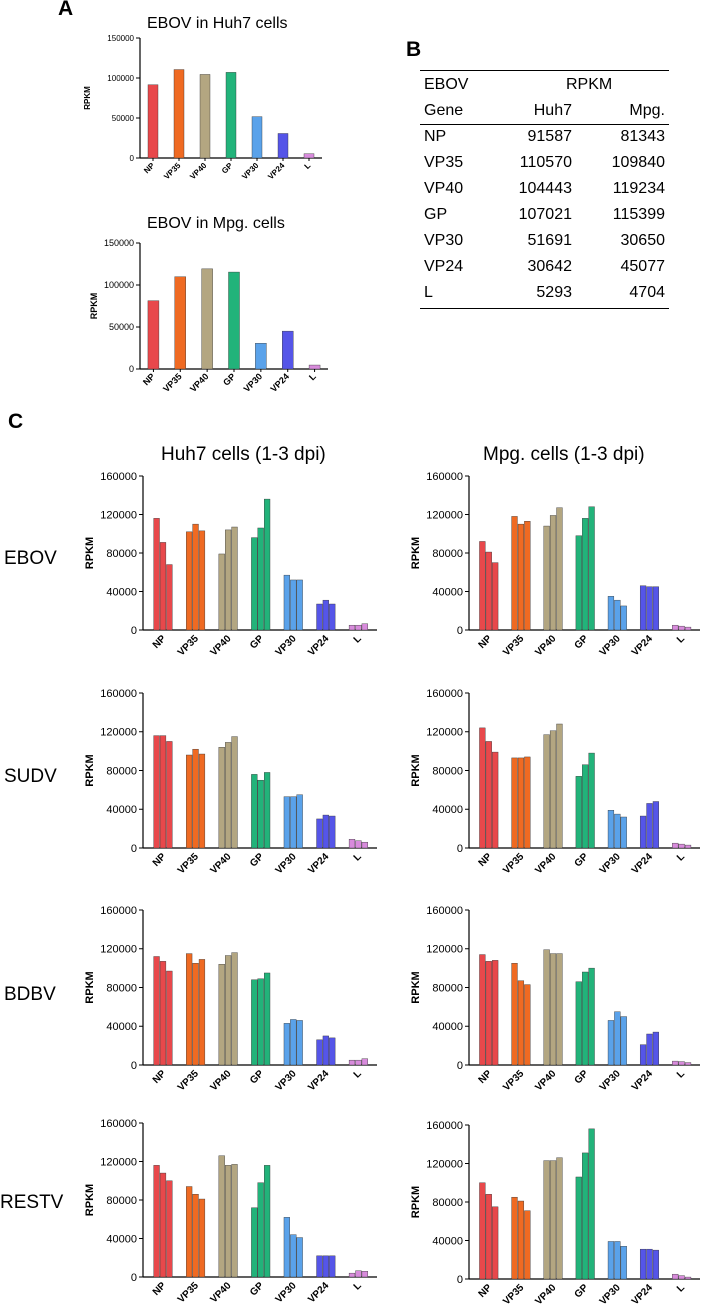  I want to click on table-header-gene: Gene, so click(444, 110).